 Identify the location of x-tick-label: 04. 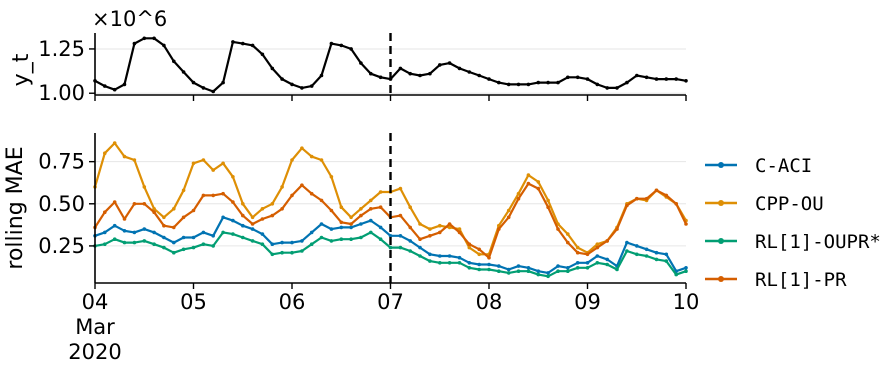
(95, 302).